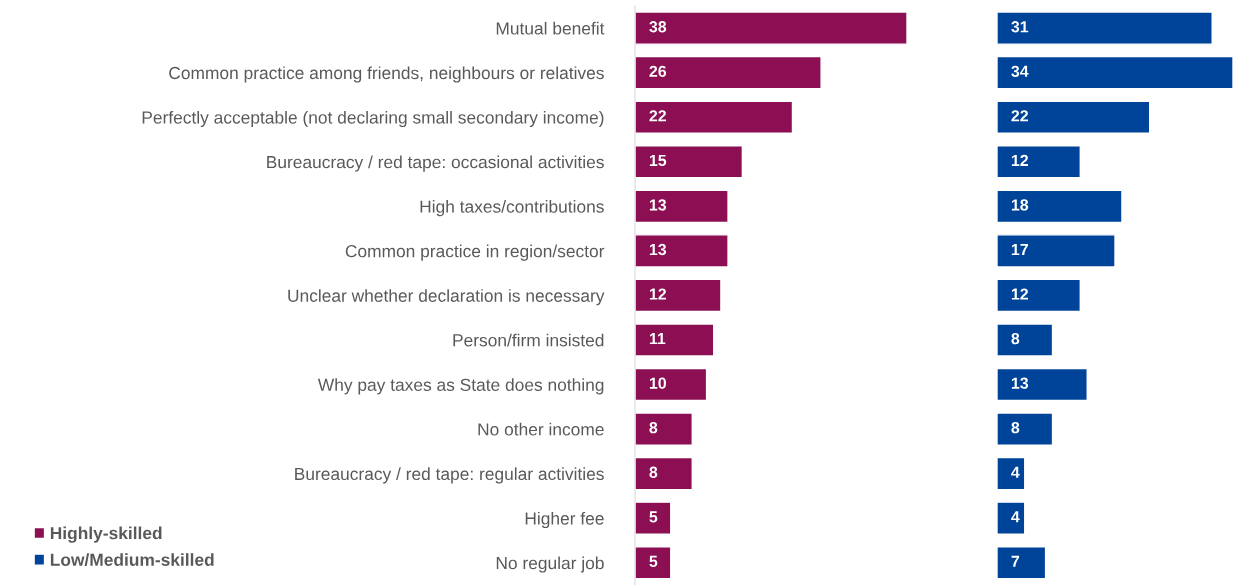 Image resolution: width=1233 pixels, height=585 pixels. I want to click on y-tick-label: Why pay taxes as State does nothing, so click(460, 386).